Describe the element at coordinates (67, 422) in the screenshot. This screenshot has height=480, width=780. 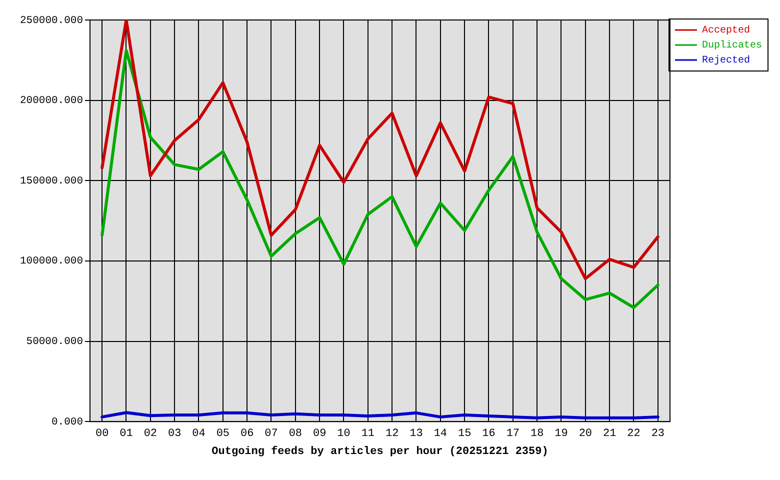
I see `y-tick-label: 0.000` at that location.